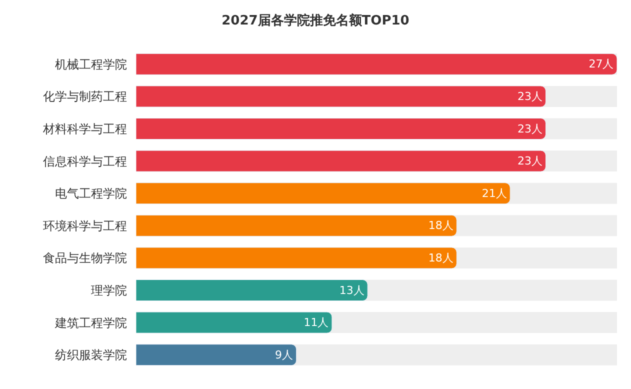 The height and width of the screenshot is (389, 631). I want to click on y-tick-label: 电气工程学院, so click(91, 193).